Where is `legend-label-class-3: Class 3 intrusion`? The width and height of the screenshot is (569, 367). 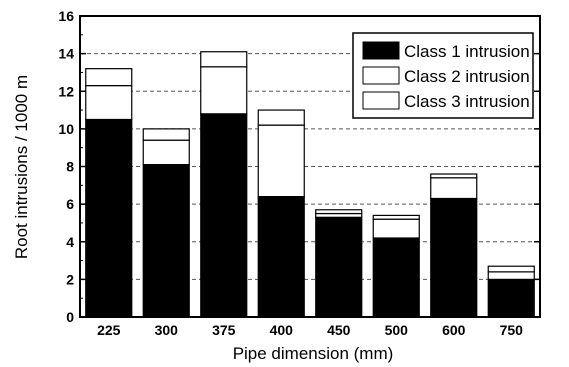
legend-label-class-3: Class 3 intrusion is located at coordinates (467, 101).